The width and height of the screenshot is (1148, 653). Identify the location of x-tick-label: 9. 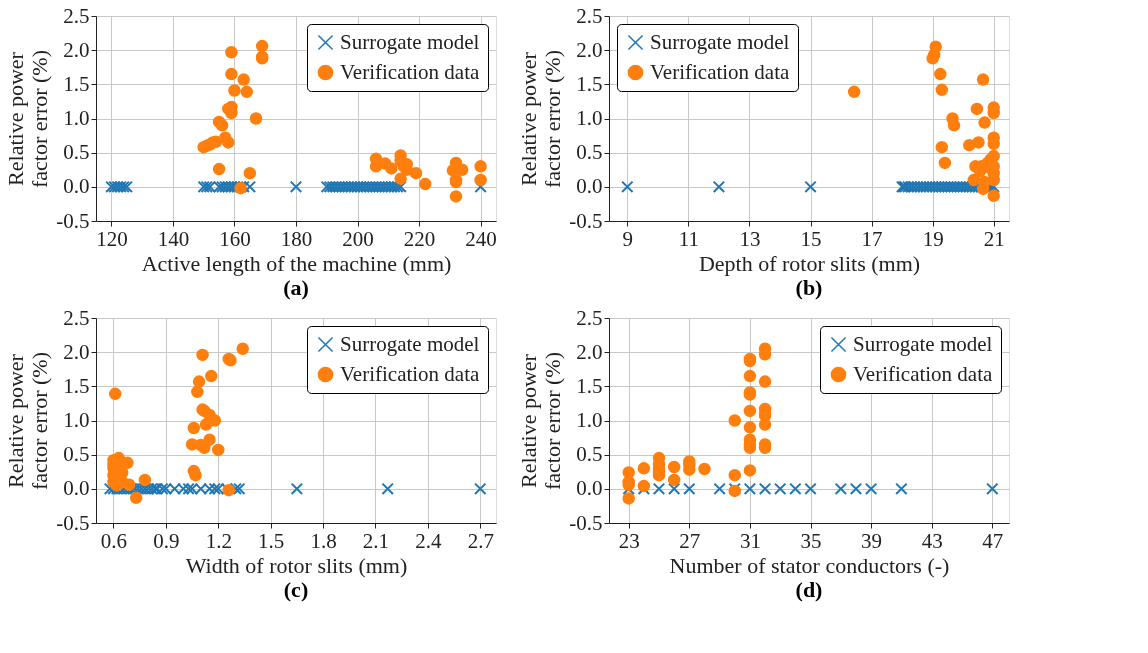
(628, 238).